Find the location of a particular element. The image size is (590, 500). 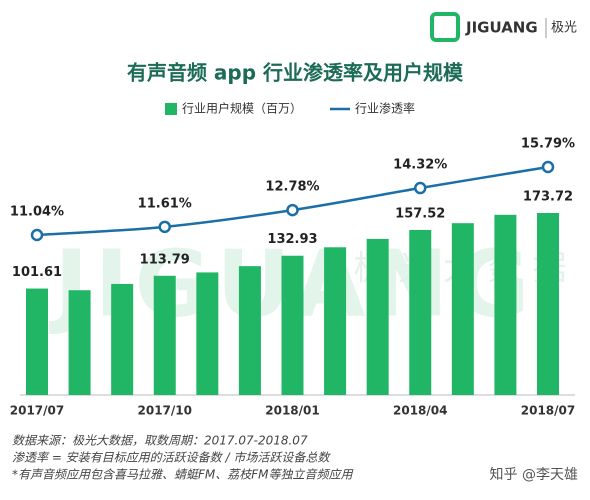

bar-value-label: 113.79 is located at coordinates (165, 259).